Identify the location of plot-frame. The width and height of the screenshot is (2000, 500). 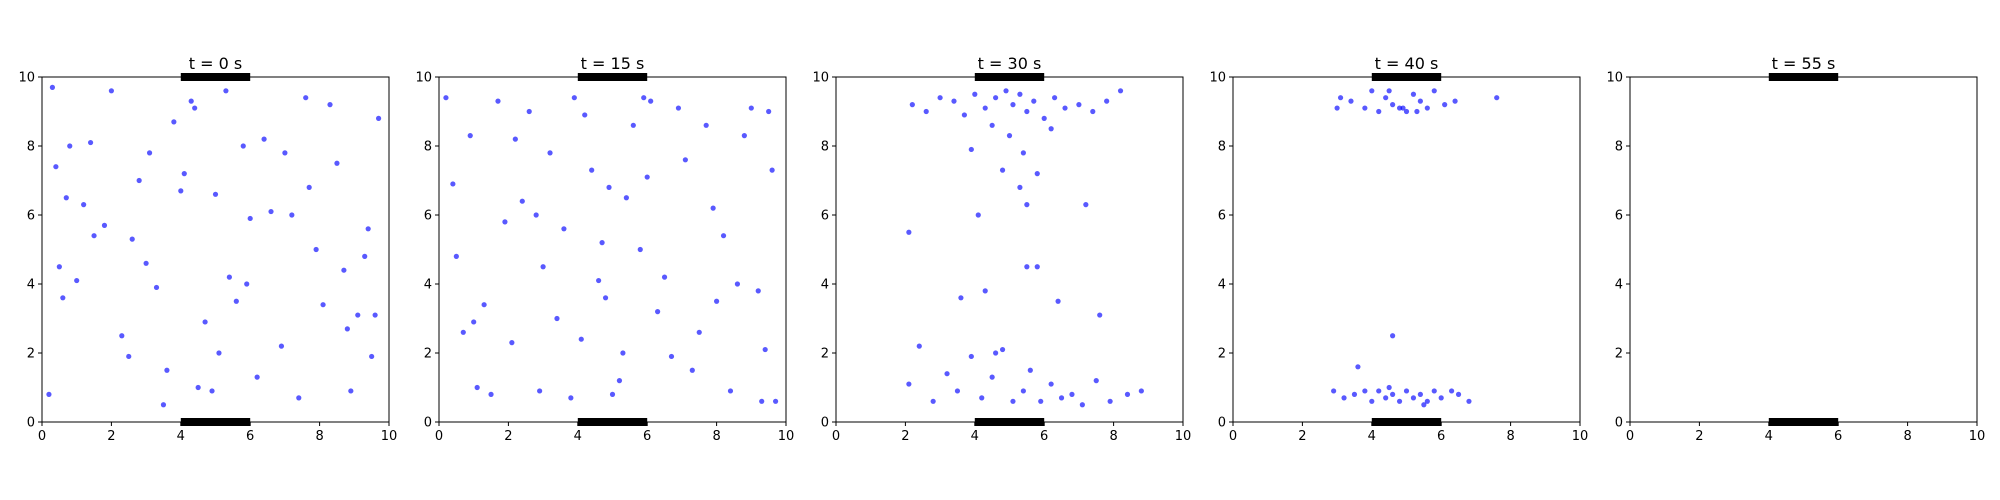
(1406, 249).